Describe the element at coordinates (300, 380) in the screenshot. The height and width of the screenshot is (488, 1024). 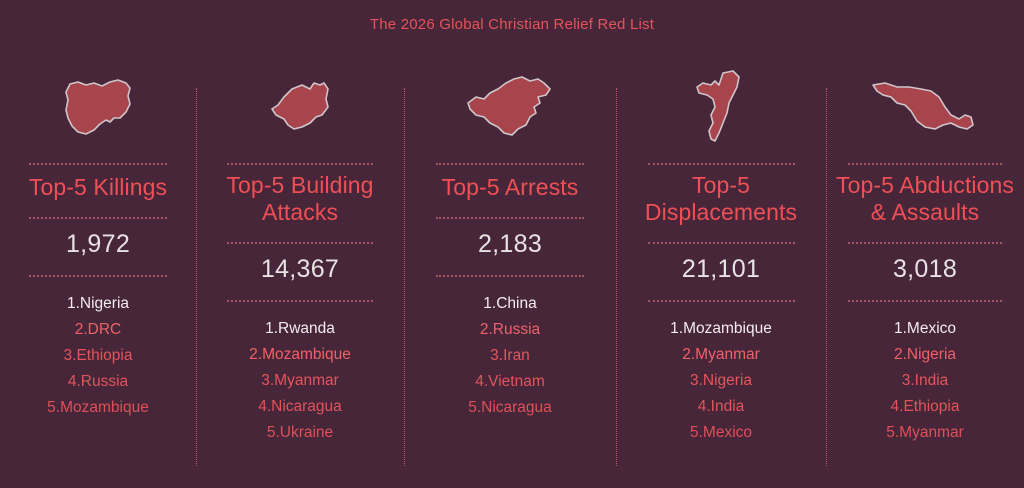
I see `list-item: 3.Myanmar` at that location.